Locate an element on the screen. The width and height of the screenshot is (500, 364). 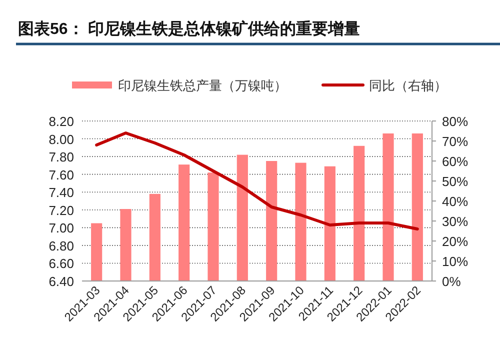
chart-title: 图表56： 印尼镍生铁是总体镍矿供给的重要增量 is located at coordinates (189, 29).